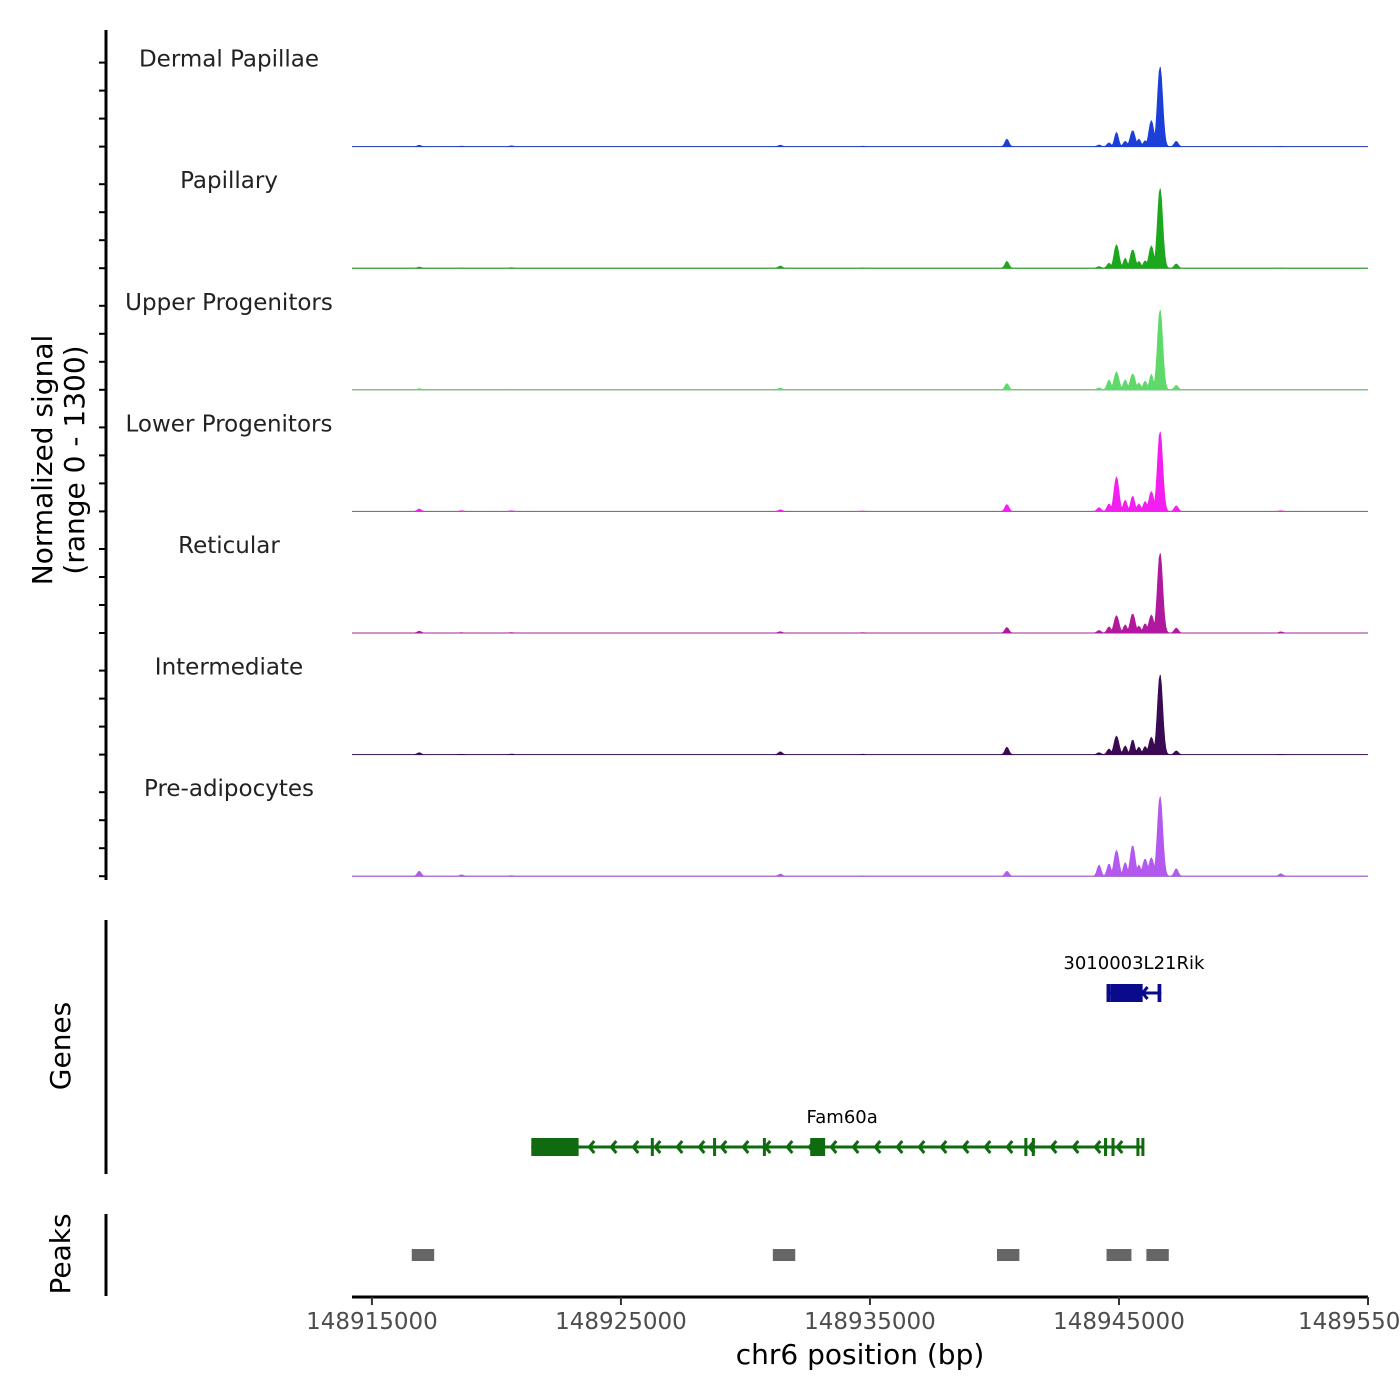 This screenshot has width=1400, height=1400. What do you see at coordinates (229, 668) in the screenshot?
I see `track-label: Intermediate` at bounding box center [229, 668].